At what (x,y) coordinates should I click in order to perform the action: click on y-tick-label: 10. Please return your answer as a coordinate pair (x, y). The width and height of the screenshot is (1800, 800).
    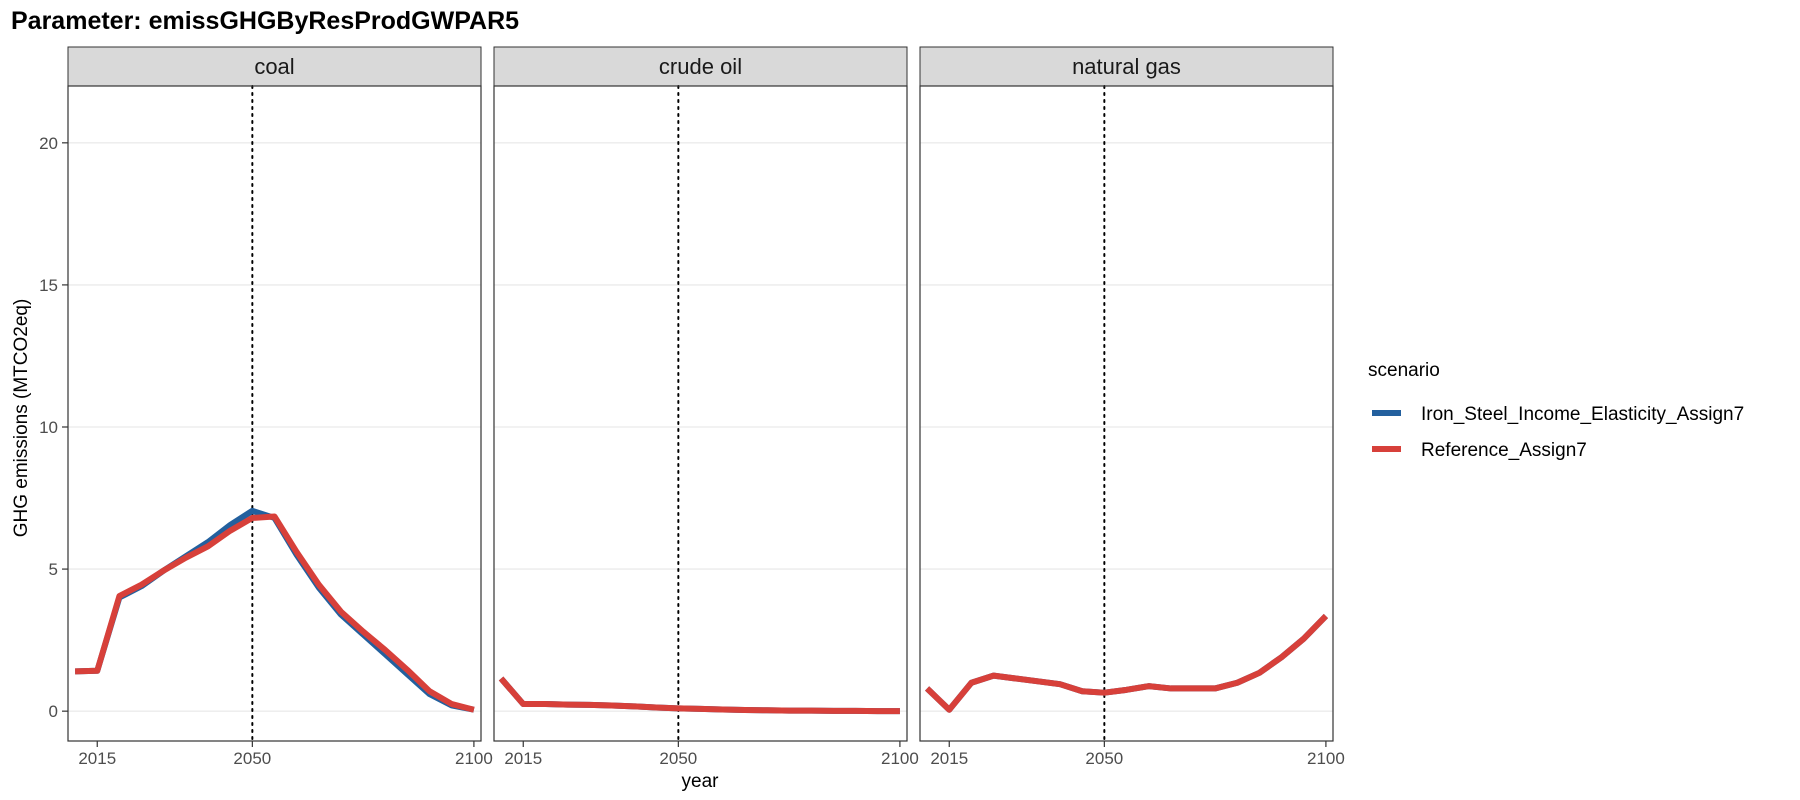
    Looking at the image, I should click on (48, 427).